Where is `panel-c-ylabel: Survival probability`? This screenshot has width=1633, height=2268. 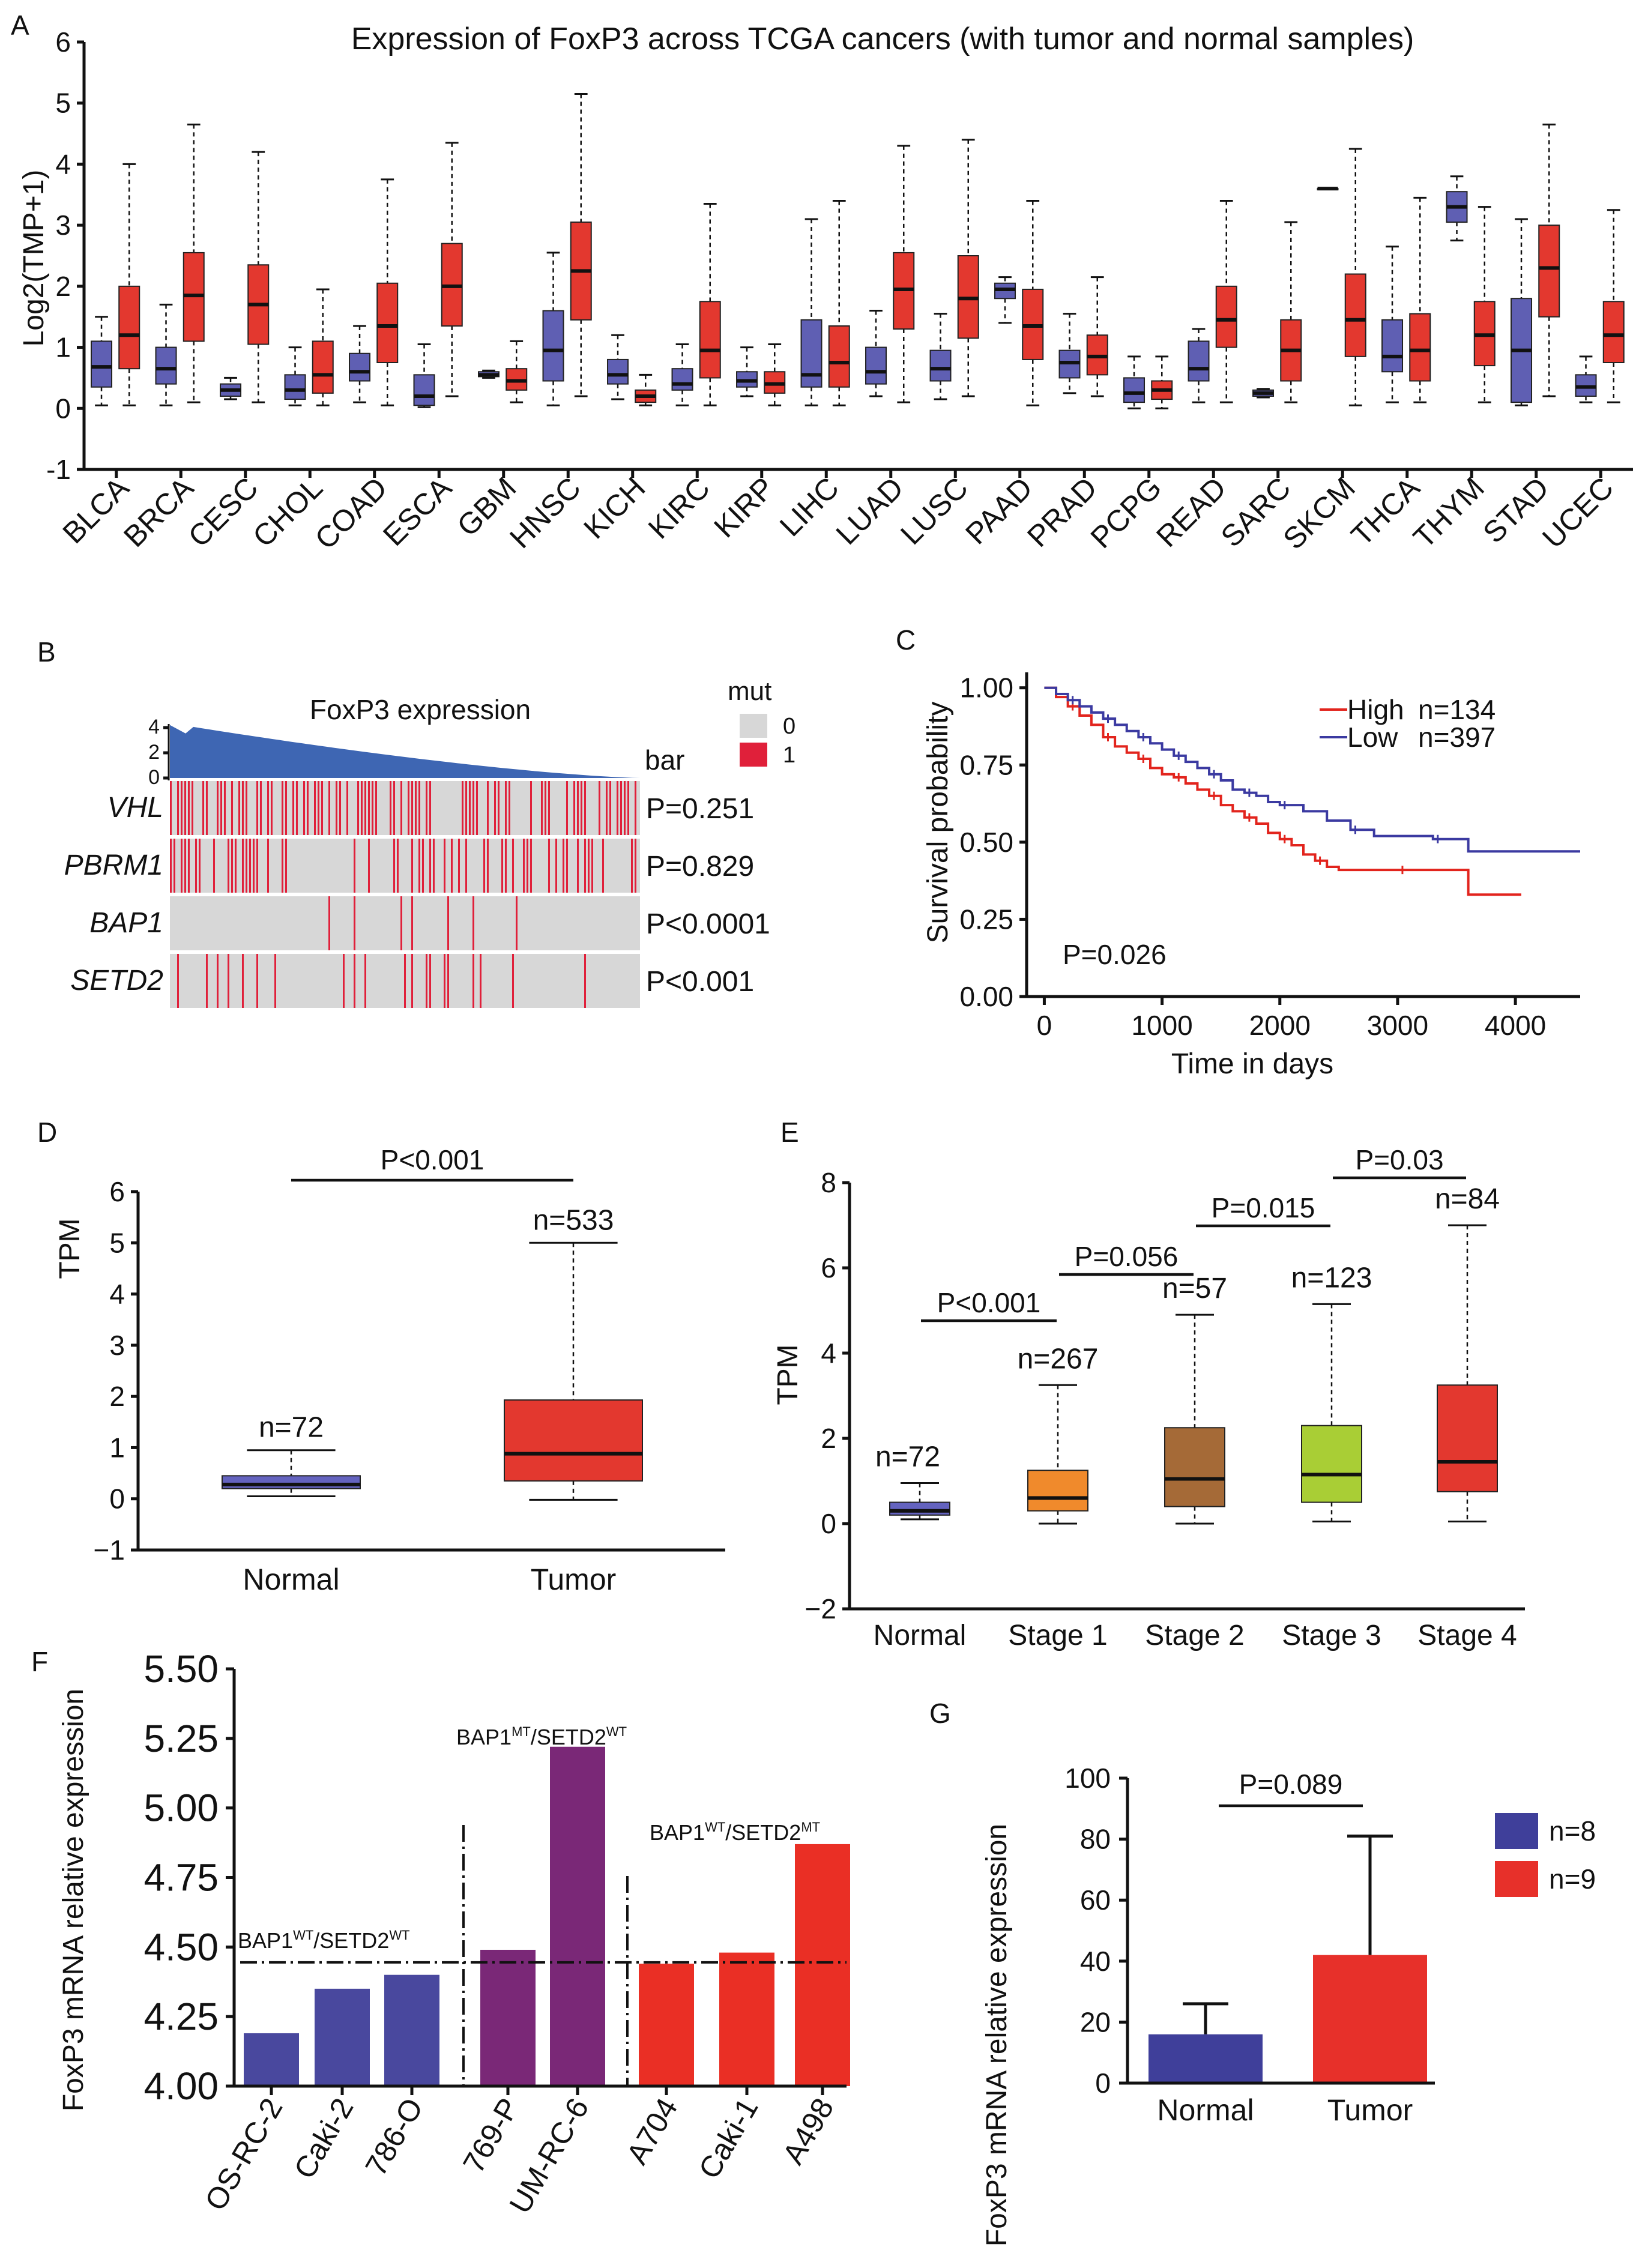
panel-c-ylabel: Survival probability is located at coordinates (938, 823).